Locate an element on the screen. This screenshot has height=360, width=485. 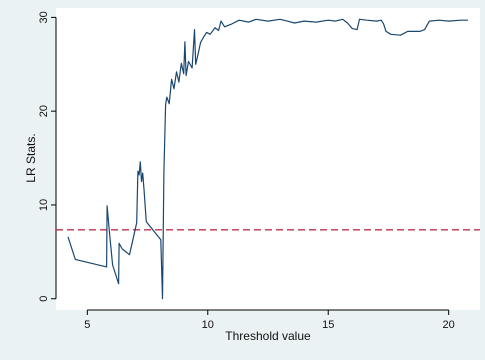
y-tick-label: 0 is located at coordinates (44, 299).